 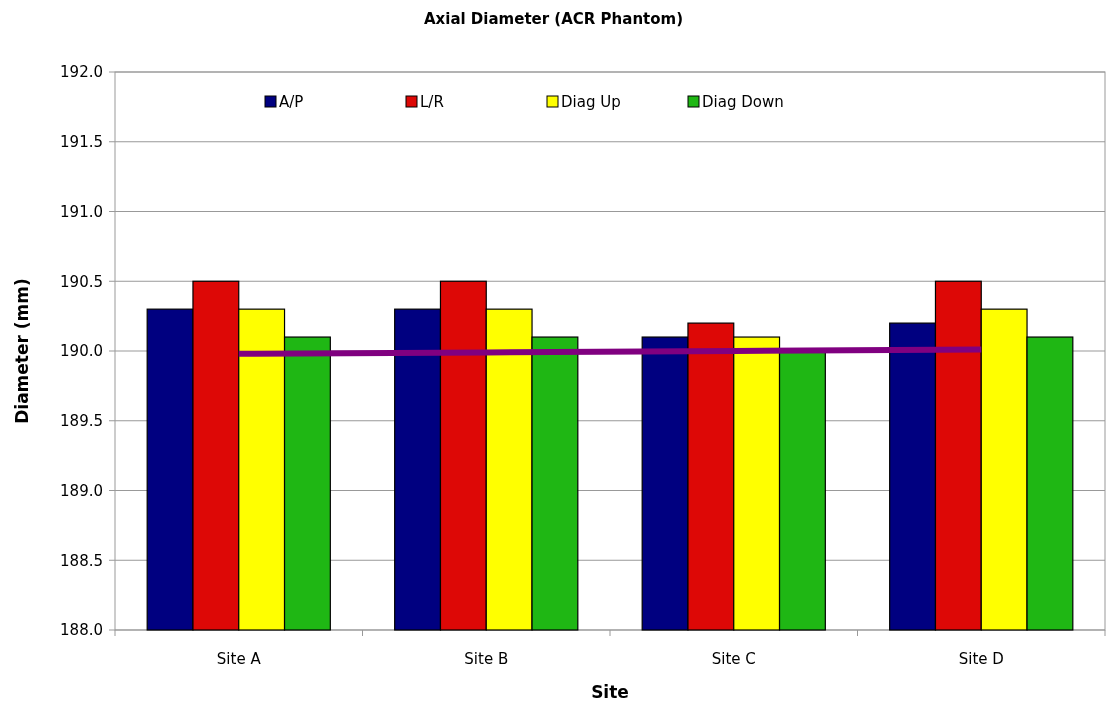 I want to click on y-tick-label: 188.5, so click(x=81, y=560).